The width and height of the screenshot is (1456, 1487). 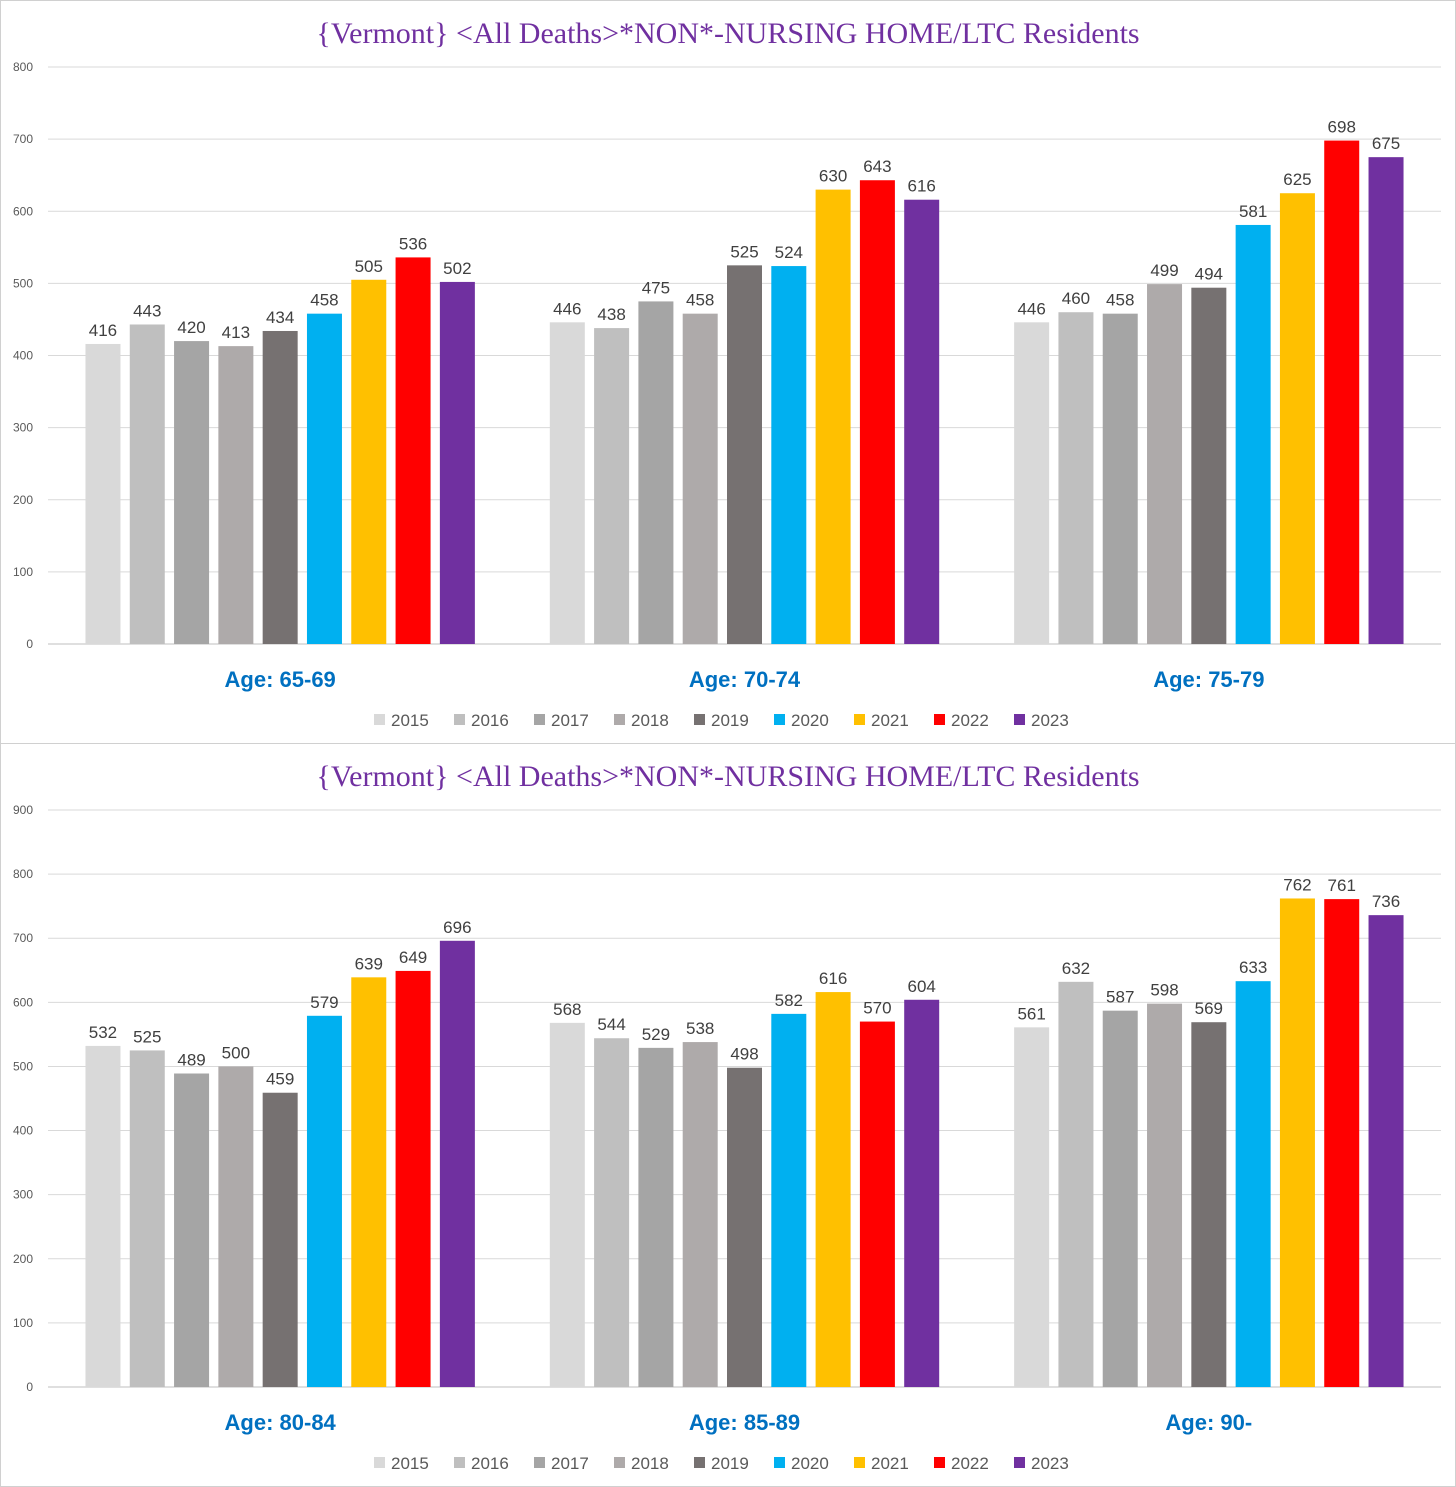 What do you see at coordinates (103, 1032) in the screenshot?
I see `data-label: 532` at bounding box center [103, 1032].